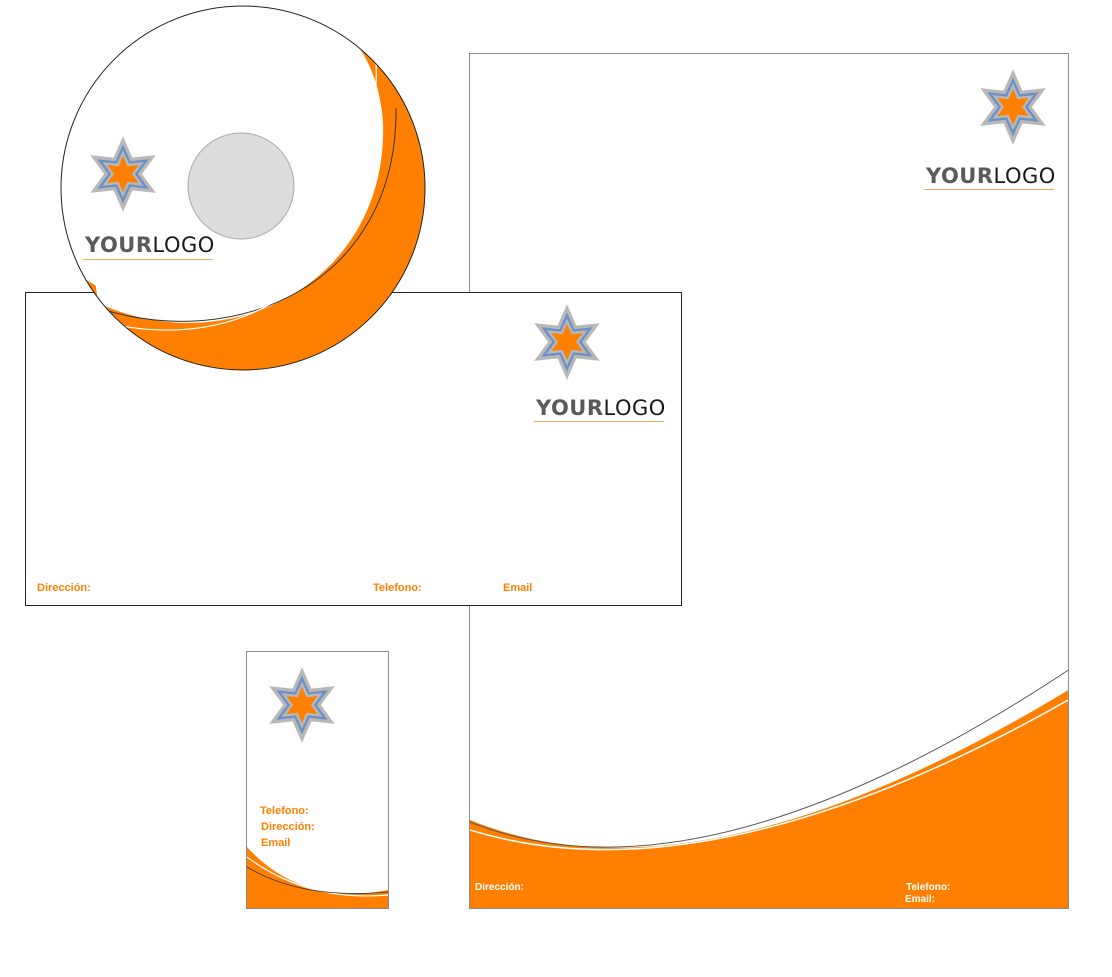 The image size is (1112, 977). What do you see at coordinates (64, 588) in the screenshot?
I see `envelope-address-label: Dirección:` at bounding box center [64, 588].